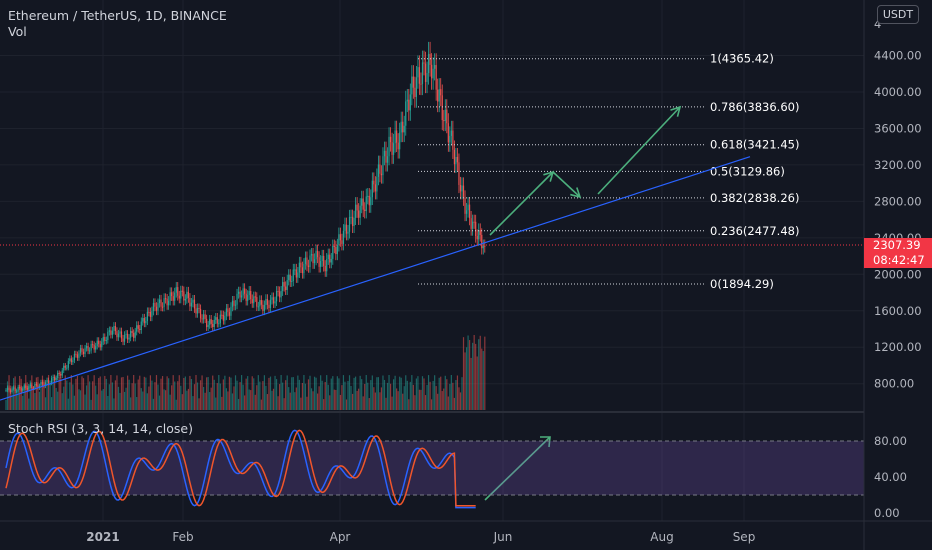 The width and height of the screenshot is (932, 550). What do you see at coordinates (117, 15) in the screenshot?
I see `symbol-title: Ethereum / TetherUS, 1D, BINANCE` at bounding box center [117, 15].